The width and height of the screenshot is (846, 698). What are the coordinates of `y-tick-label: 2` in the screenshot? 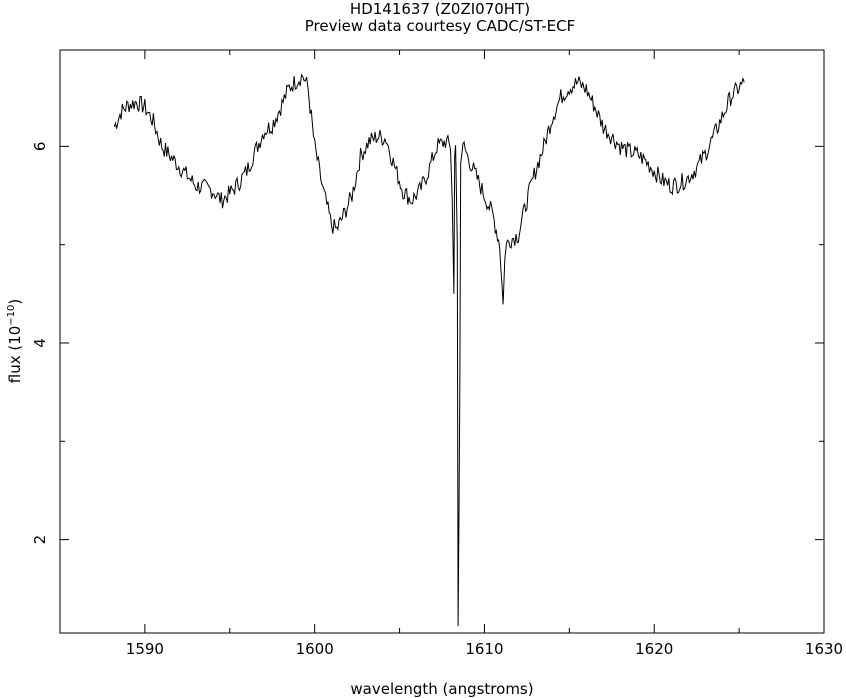 It's located at (40, 540).